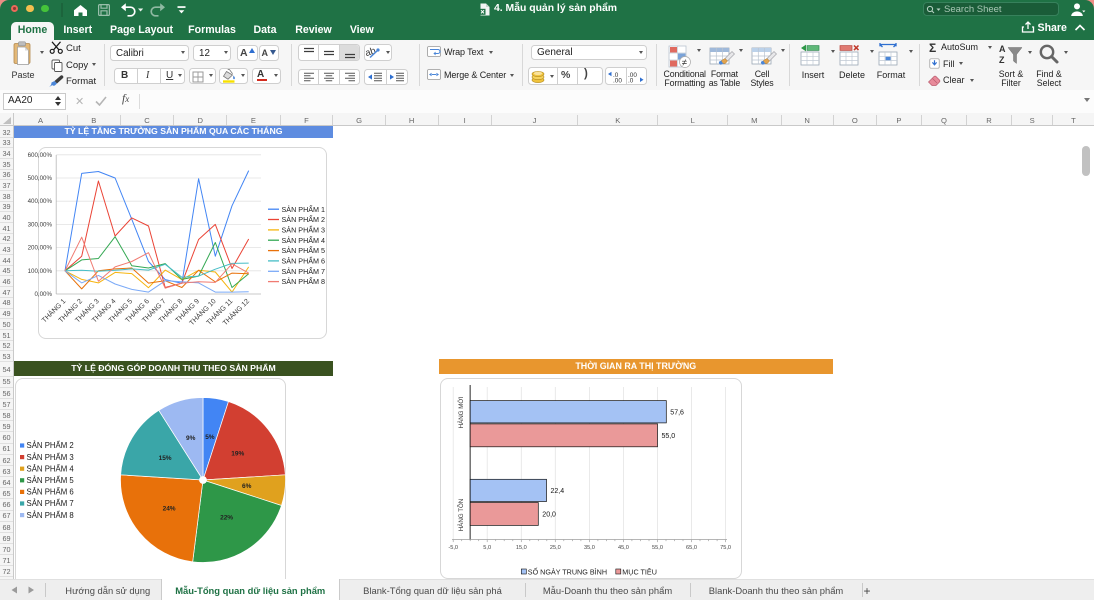  I want to click on svg-text: SỐ NGÀY TRUNG BÌNH, so click(567, 571).